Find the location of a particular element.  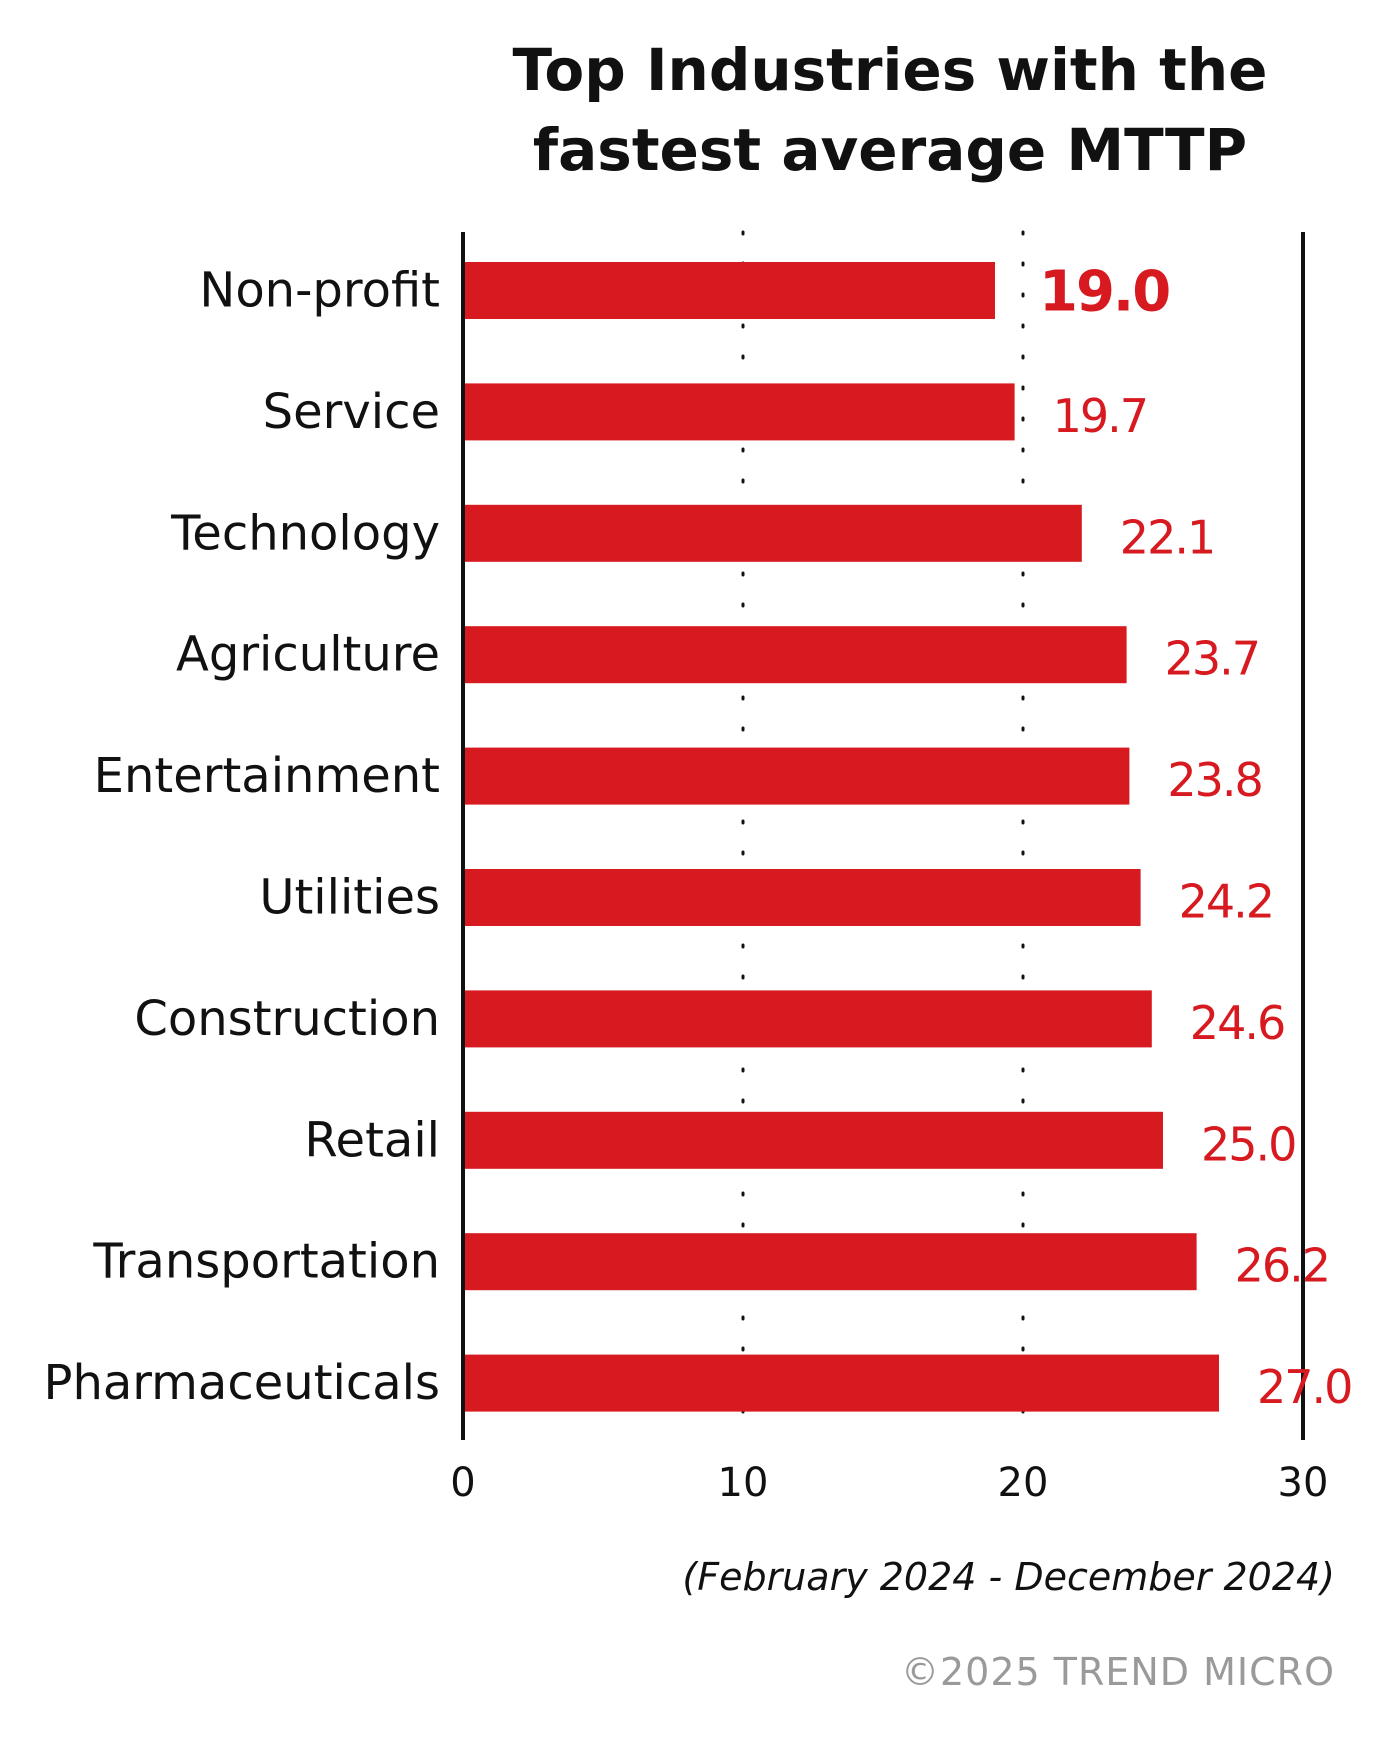

value-label-entertainment: 23.8 is located at coordinates (1214, 780).